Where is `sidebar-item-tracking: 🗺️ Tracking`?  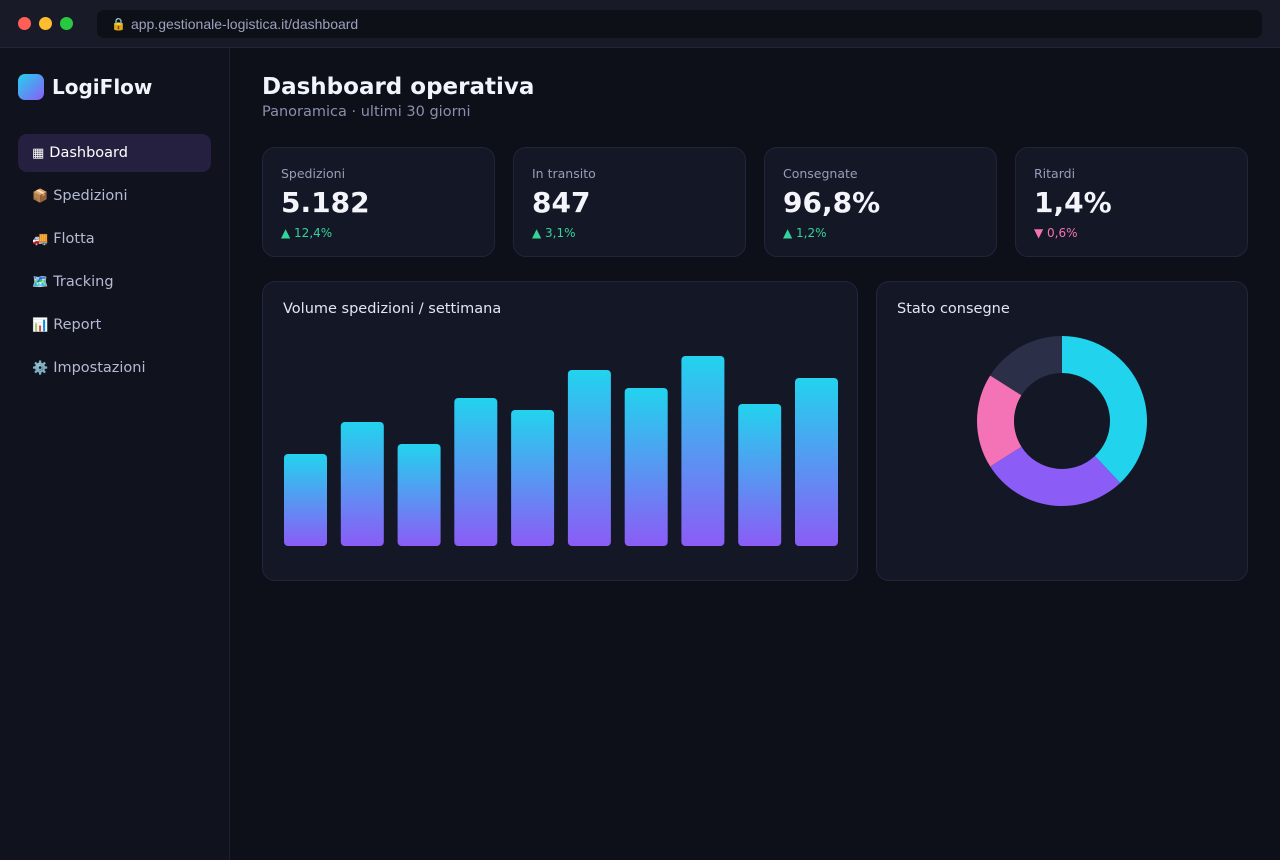 sidebar-item-tracking: 🗺️ Tracking is located at coordinates (114, 282).